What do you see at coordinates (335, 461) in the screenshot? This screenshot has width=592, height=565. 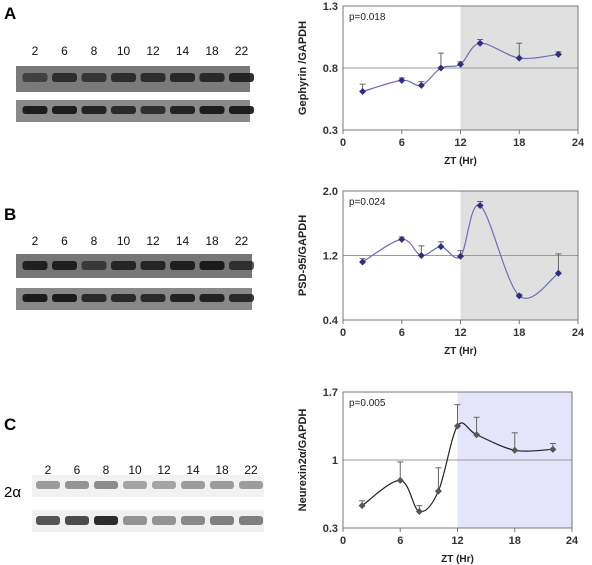 I see `y-tick-label: 1` at bounding box center [335, 461].